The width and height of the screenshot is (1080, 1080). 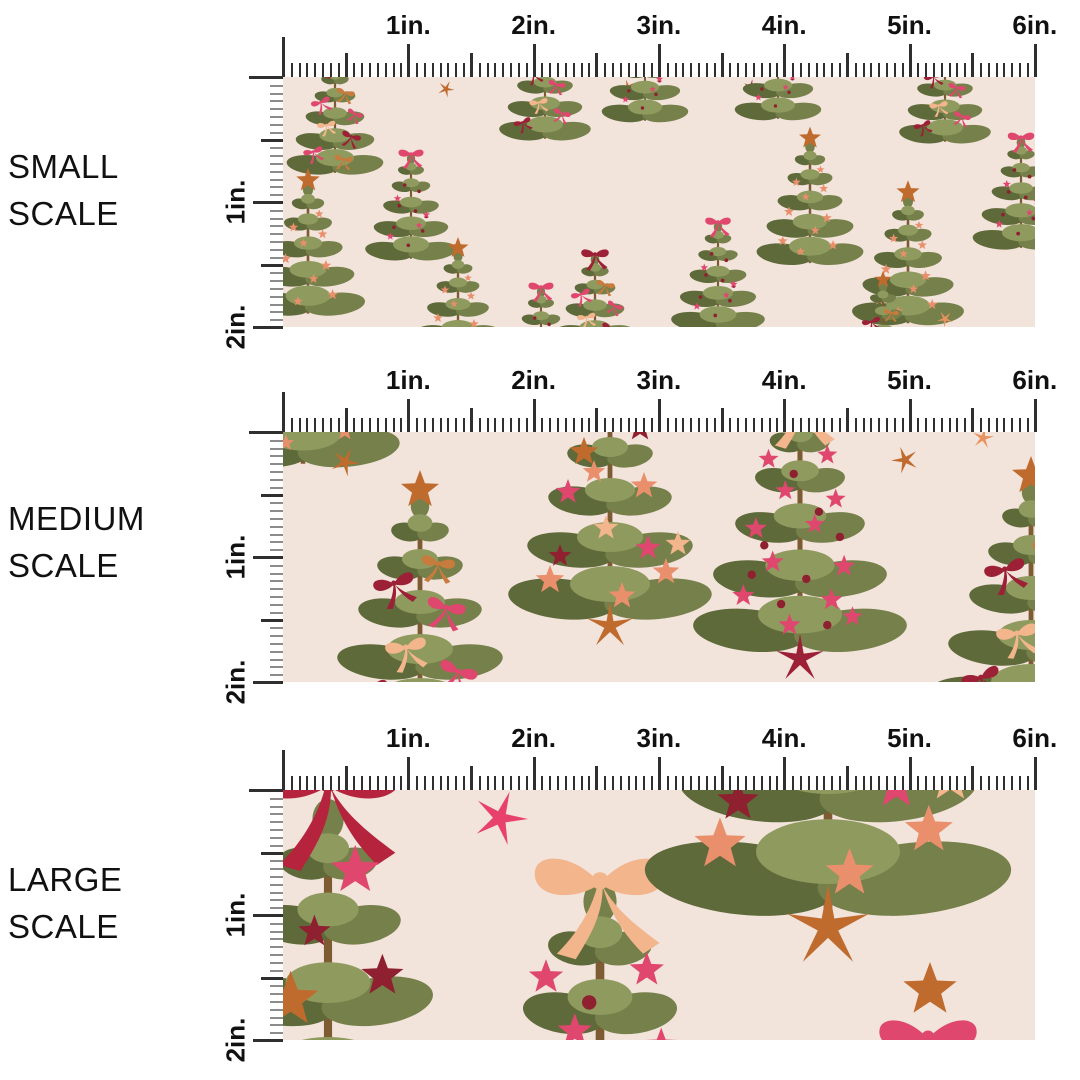 What do you see at coordinates (65, 879) in the screenshot?
I see `panel-title-line1: LARGE` at bounding box center [65, 879].